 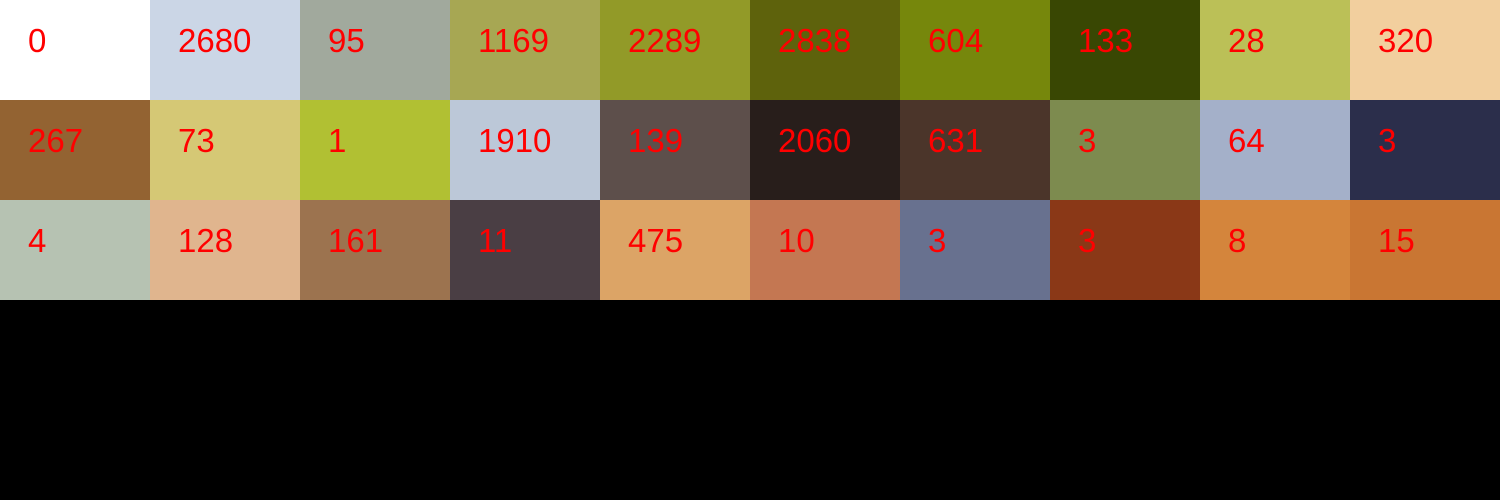 What do you see at coordinates (656, 240) in the screenshot?
I see `swatch-count-label: 475` at bounding box center [656, 240].